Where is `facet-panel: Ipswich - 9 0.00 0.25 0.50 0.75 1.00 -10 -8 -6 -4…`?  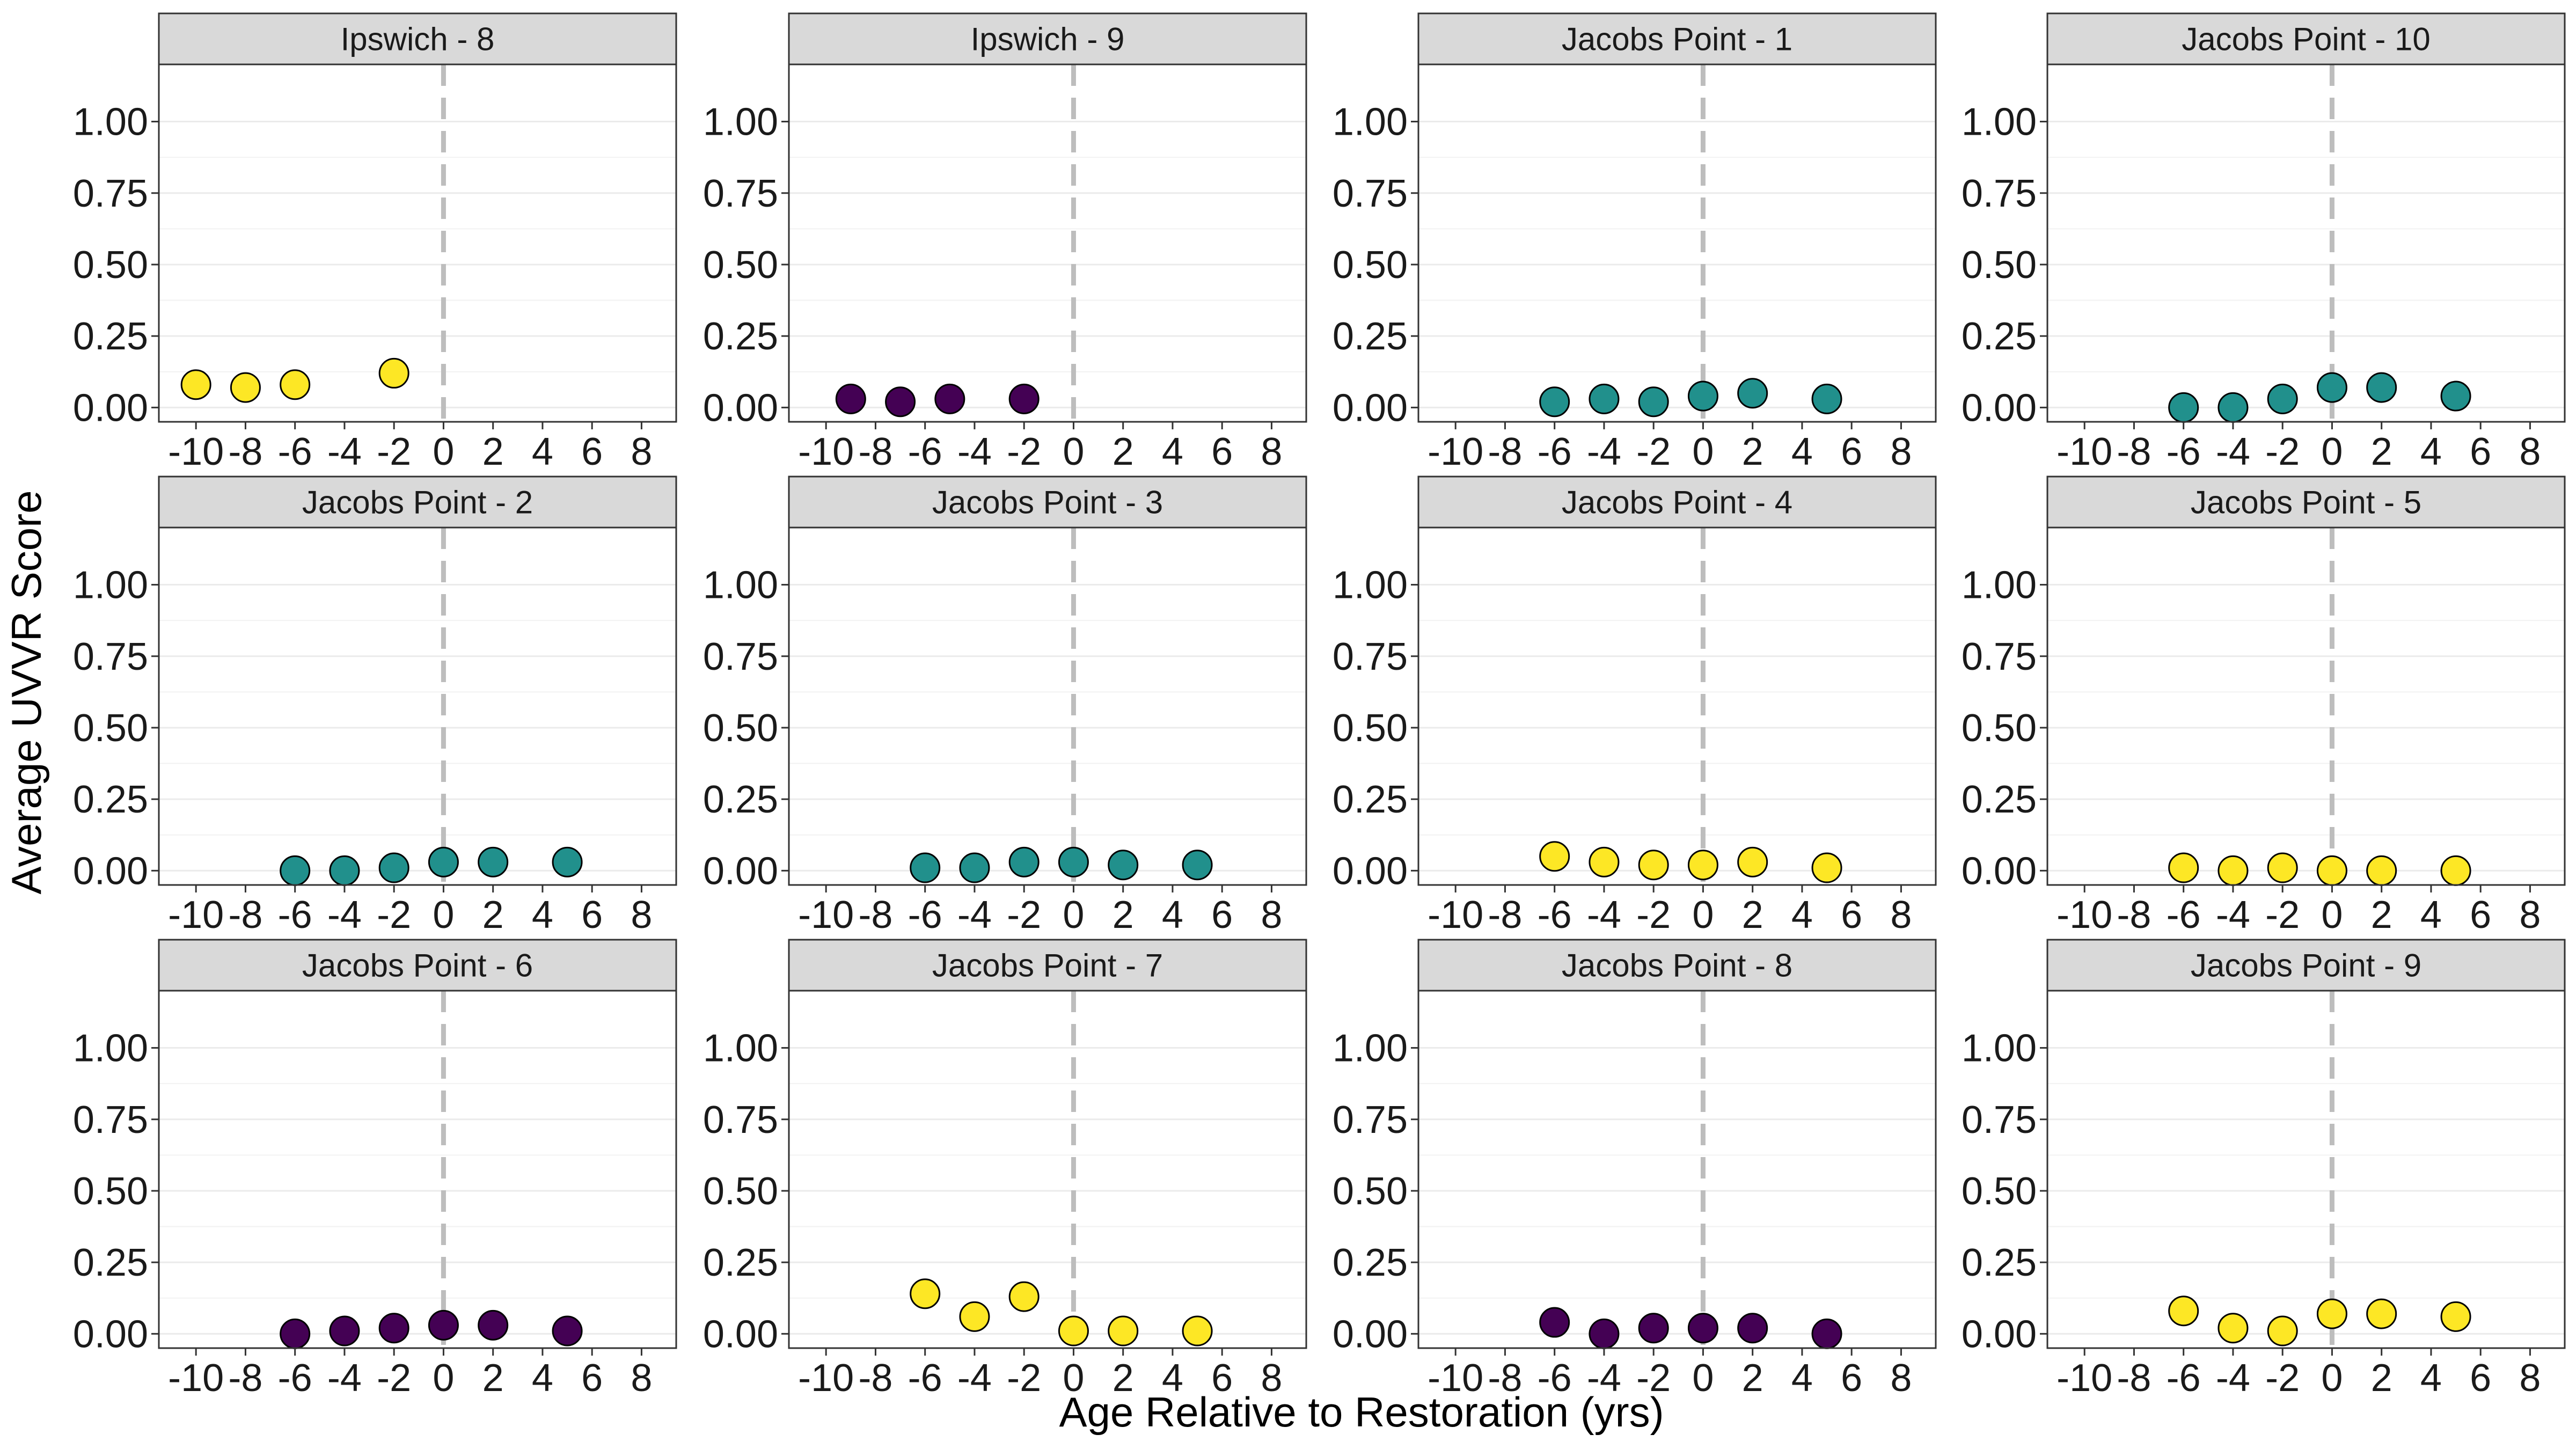
facet-panel: Ipswich - 9 0.00 0.25 0.50 0.75 1.00 -10 -8 -6 -4… is located at coordinates (1005, 242).